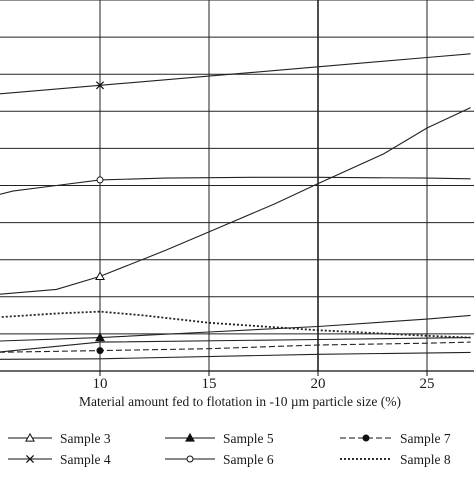 The height and width of the screenshot is (479, 474). I want to click on series-markers, so click(100, 218).